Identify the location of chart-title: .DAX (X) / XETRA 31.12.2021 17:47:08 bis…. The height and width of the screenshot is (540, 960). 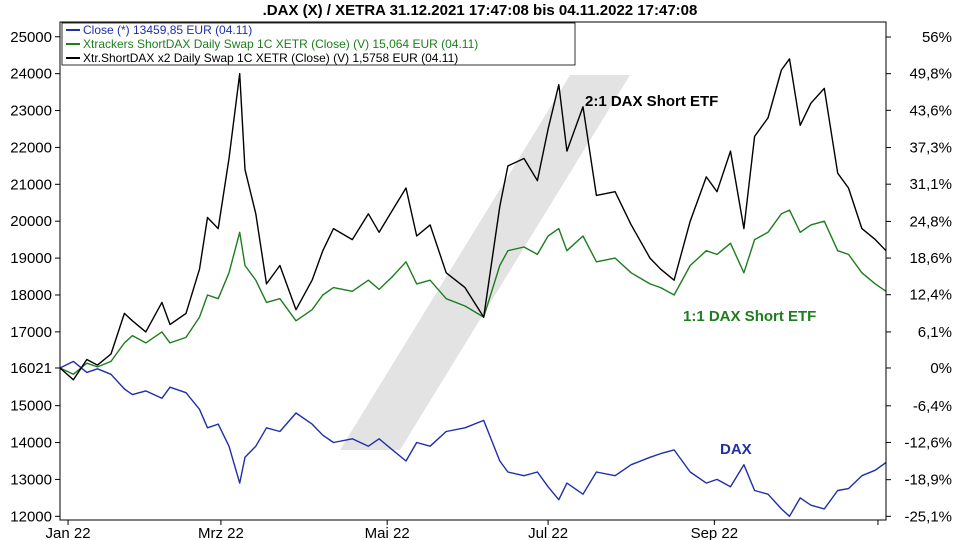
(480, 10).